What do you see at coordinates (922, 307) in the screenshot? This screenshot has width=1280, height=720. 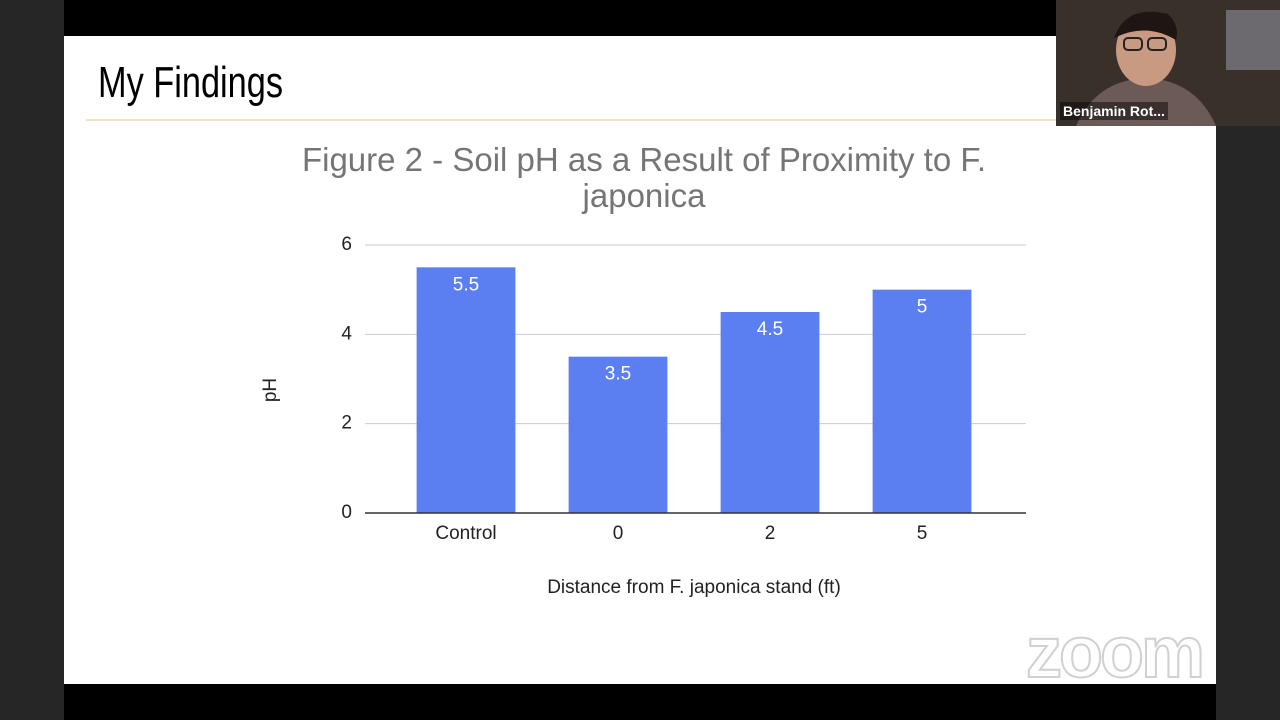 I see `data-label: 5` at bounding box center [922, 307].